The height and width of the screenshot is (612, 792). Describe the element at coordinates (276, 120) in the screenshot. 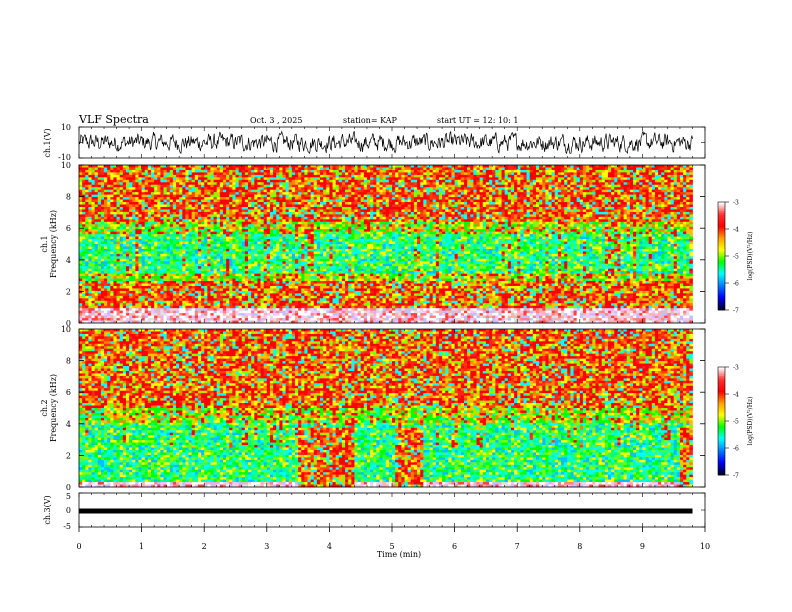

I see `date-label: Oct. 3 , 2025` at that location.